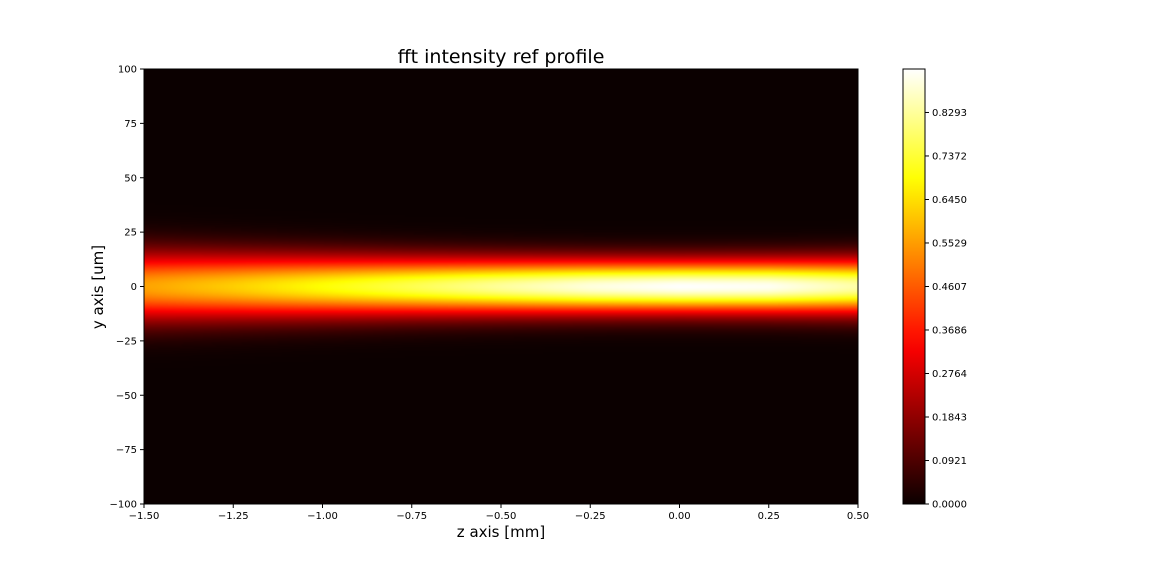 Image resolution: width=1152 pixels, height=576 pixels. What do you see at coordinates (233, 516) in the screenshot?
I see `x-tick-label: −1.25` at bounding box center [233, 516].